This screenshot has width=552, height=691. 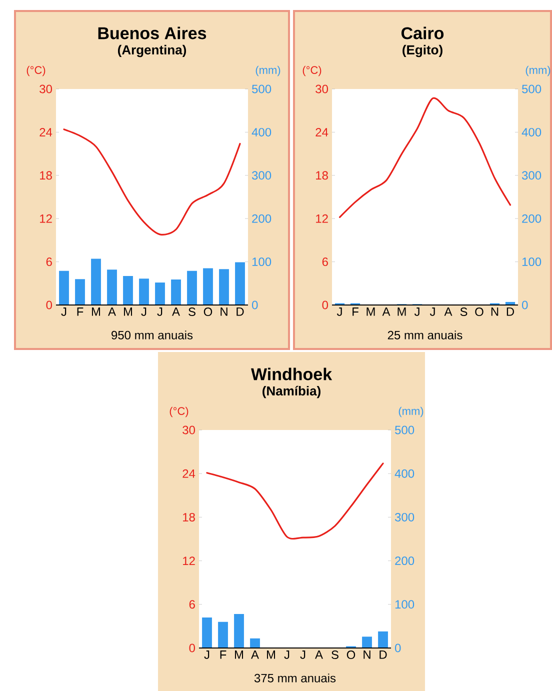 I want to click on chart-title: Windhoek, so click(x=291, y=374).